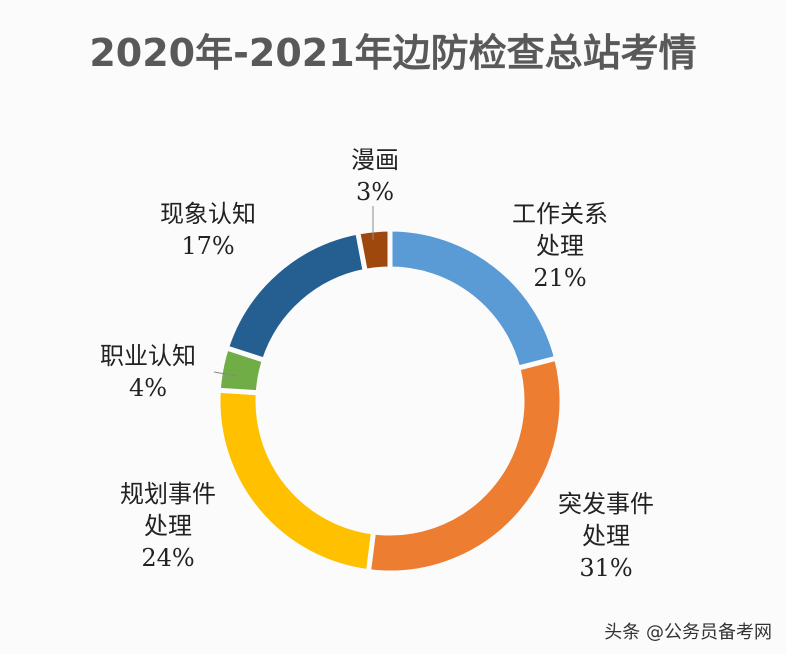 This screenshot has height=654, width=786. What do you see at coordinates (375, 192) in the screenshot?
I see `label-pct: 3%` at bounding box center [375, 192].